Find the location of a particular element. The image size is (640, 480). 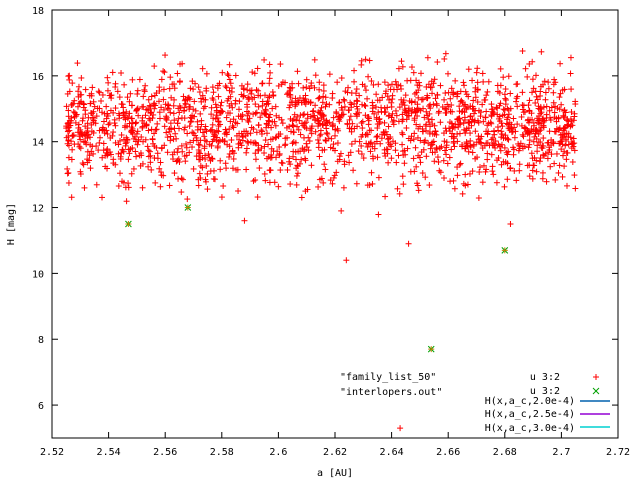

x-tick-label: 2.68 is located at coordinates (505, 452).